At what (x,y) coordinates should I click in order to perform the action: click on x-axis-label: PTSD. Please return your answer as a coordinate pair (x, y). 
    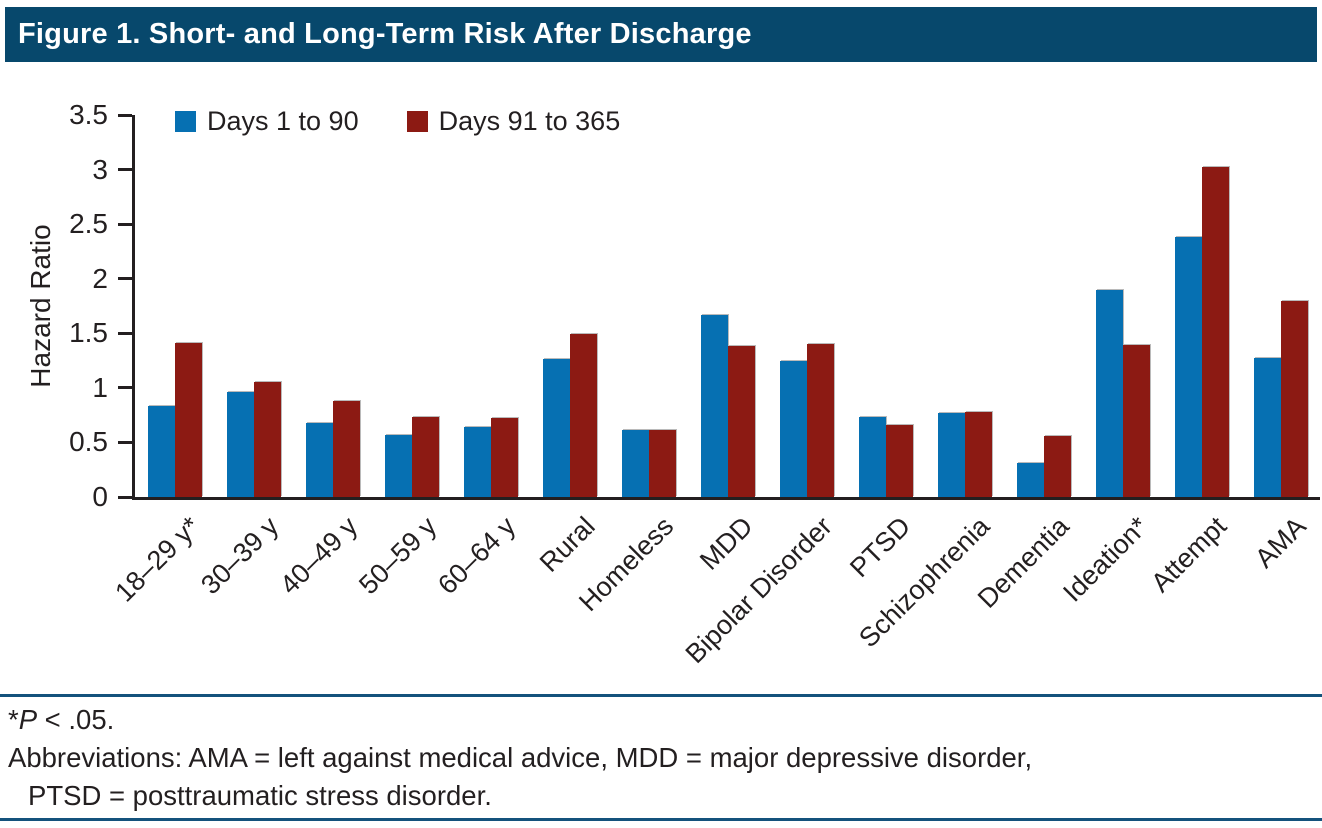
    Looking at the image, I should click on (880, 547).